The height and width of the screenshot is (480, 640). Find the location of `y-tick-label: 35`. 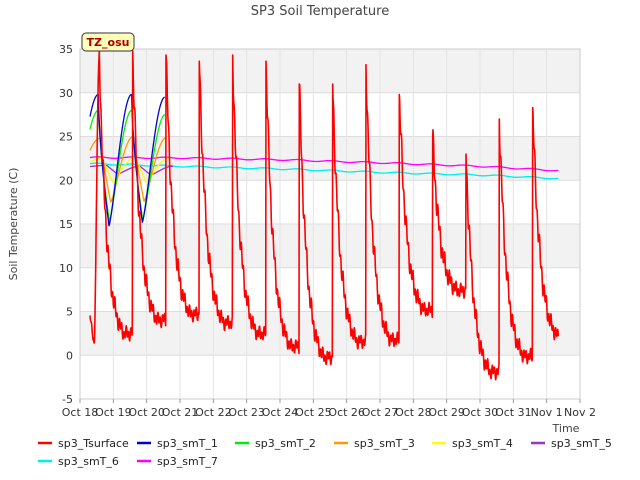

y-tick-label: 35 is located at coordinates (66, 49).